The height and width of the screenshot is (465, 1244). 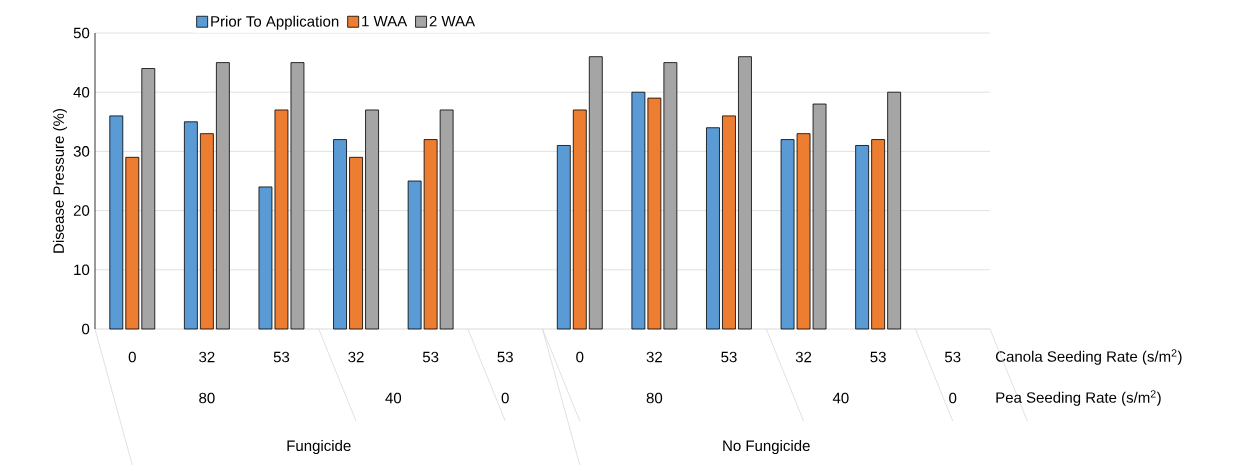 What do you see at coordinates (1078, 398) in the screenshot?
I see `text: Pea Seeding Rate (s/m$^{2}$)` at bounding box center [1078, 398].